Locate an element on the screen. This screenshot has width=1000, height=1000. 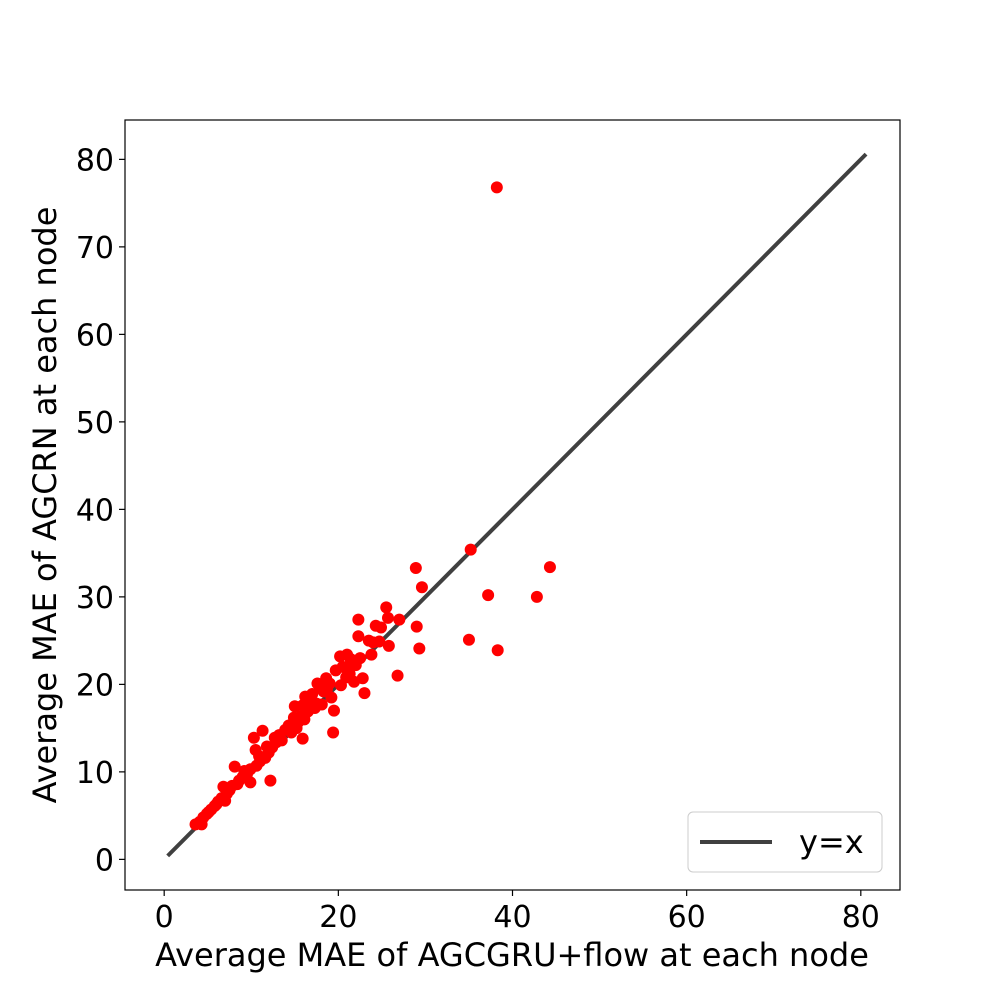
x-axis-ticks: 0 20 40 60 80 is located at coordinates (517, 912).